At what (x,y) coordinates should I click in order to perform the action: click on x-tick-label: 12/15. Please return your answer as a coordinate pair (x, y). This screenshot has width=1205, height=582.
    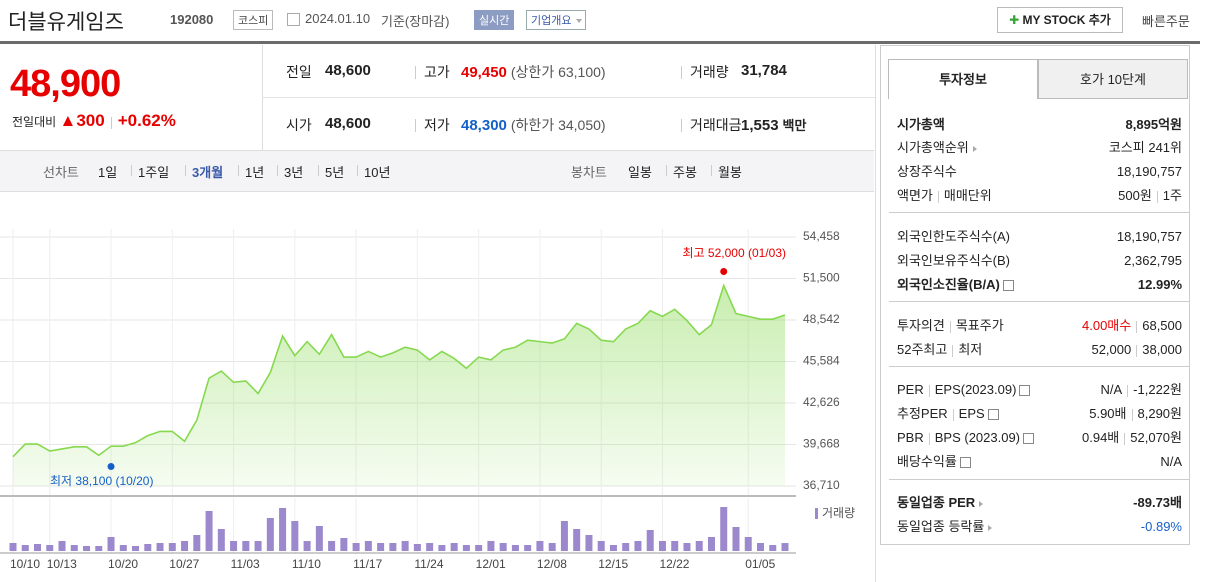
    Looking at the image, I should click on (613, 564).